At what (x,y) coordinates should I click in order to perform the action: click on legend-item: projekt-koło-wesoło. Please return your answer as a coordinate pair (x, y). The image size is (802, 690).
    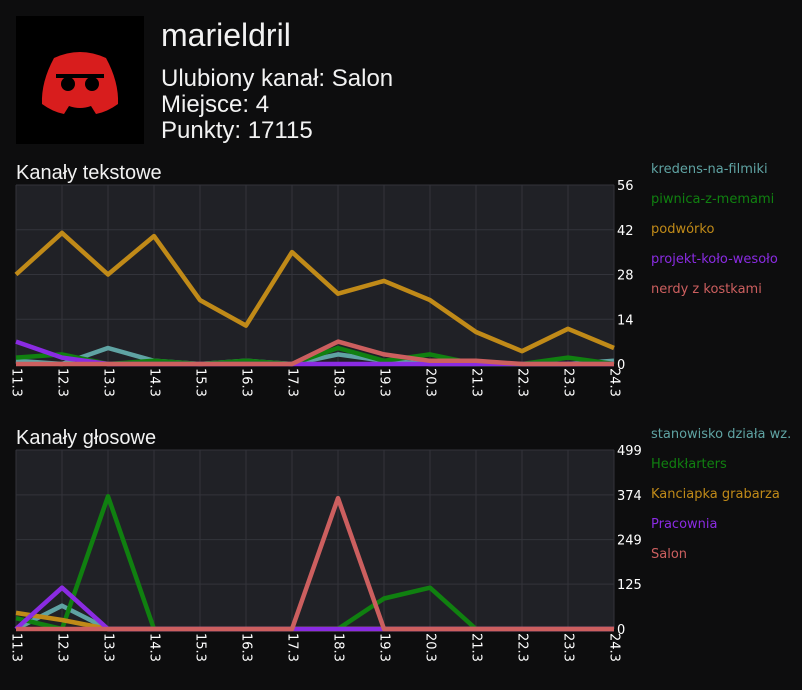
    Looking at the image, I should click on (714, 259).